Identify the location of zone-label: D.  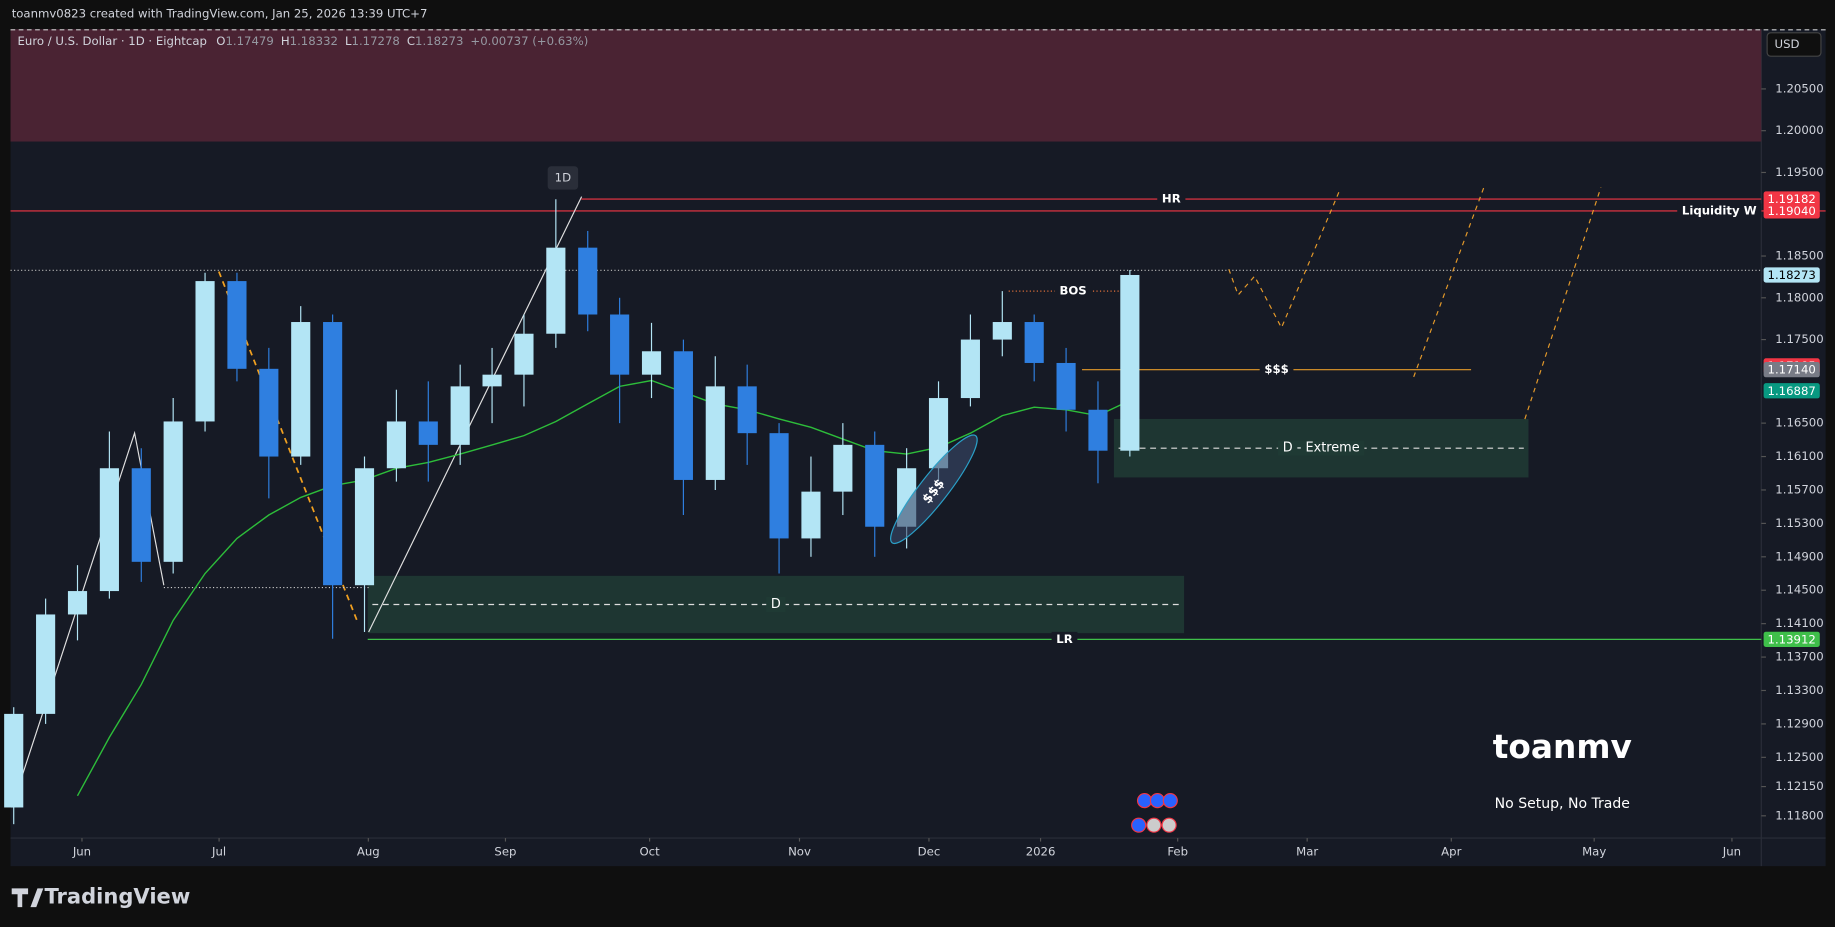
(776, 604).